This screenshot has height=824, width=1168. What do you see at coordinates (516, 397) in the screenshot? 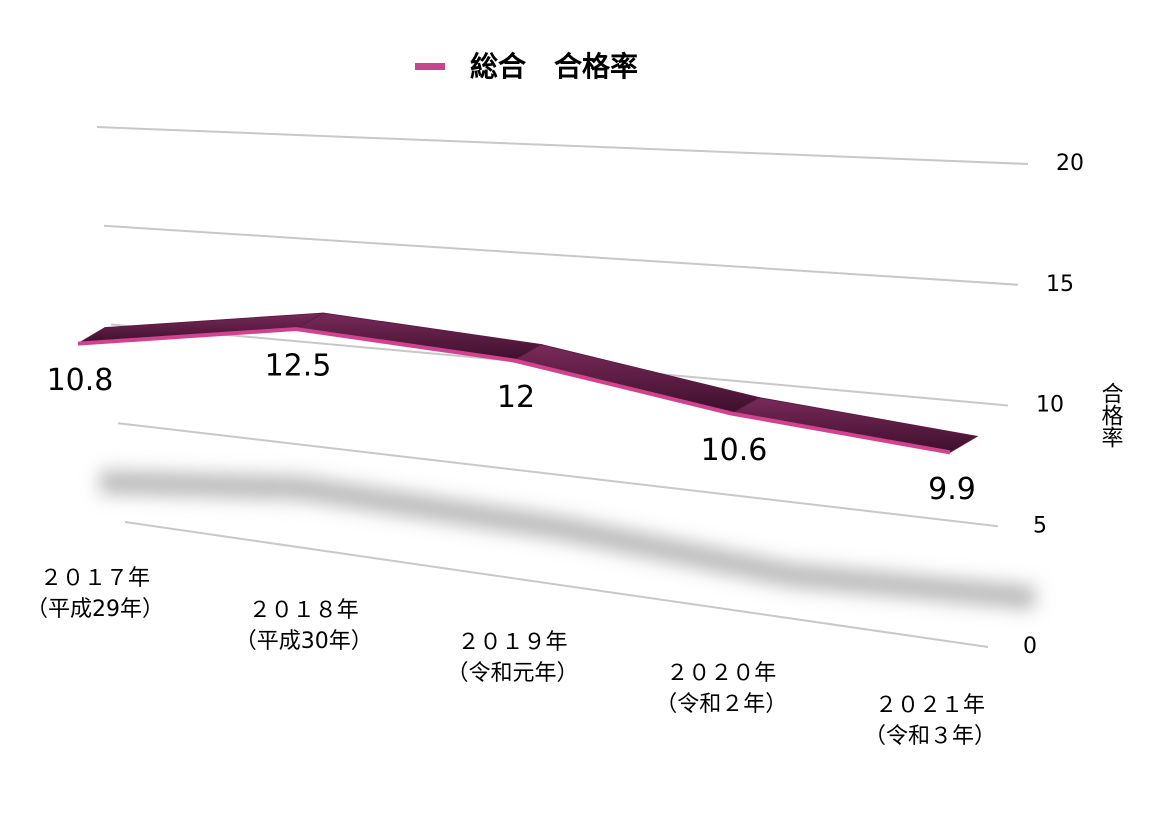
I see `data-label: 12` at bounding box center [516, 397].